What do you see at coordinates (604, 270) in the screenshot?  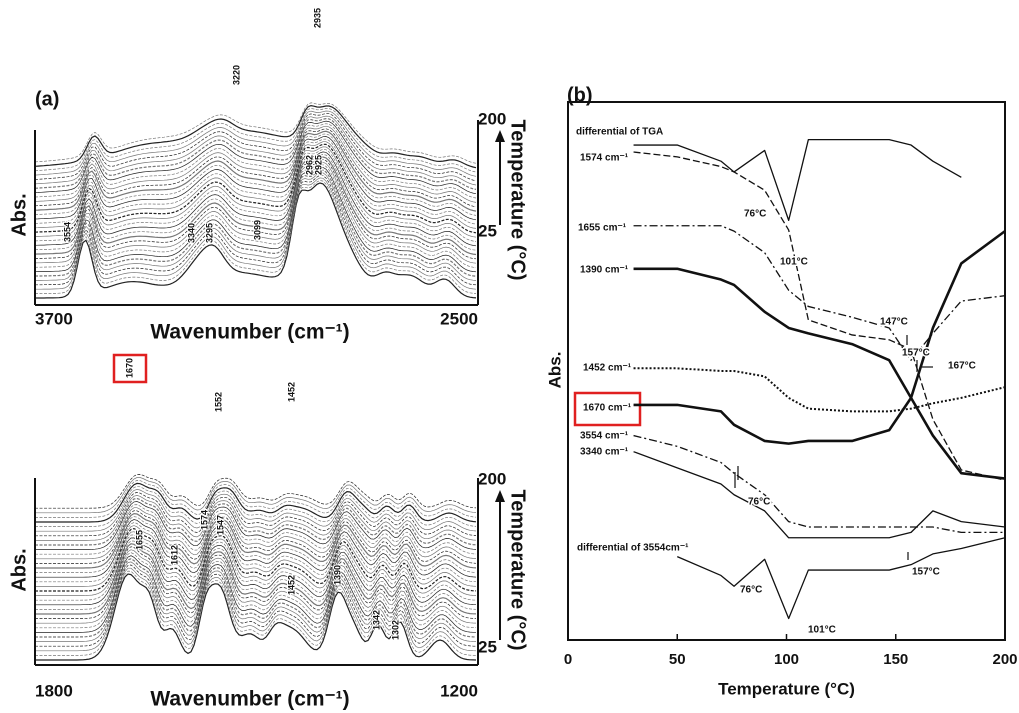 I see `series-label: 1390 cm⁻¹` at bounding box center [604, 270].